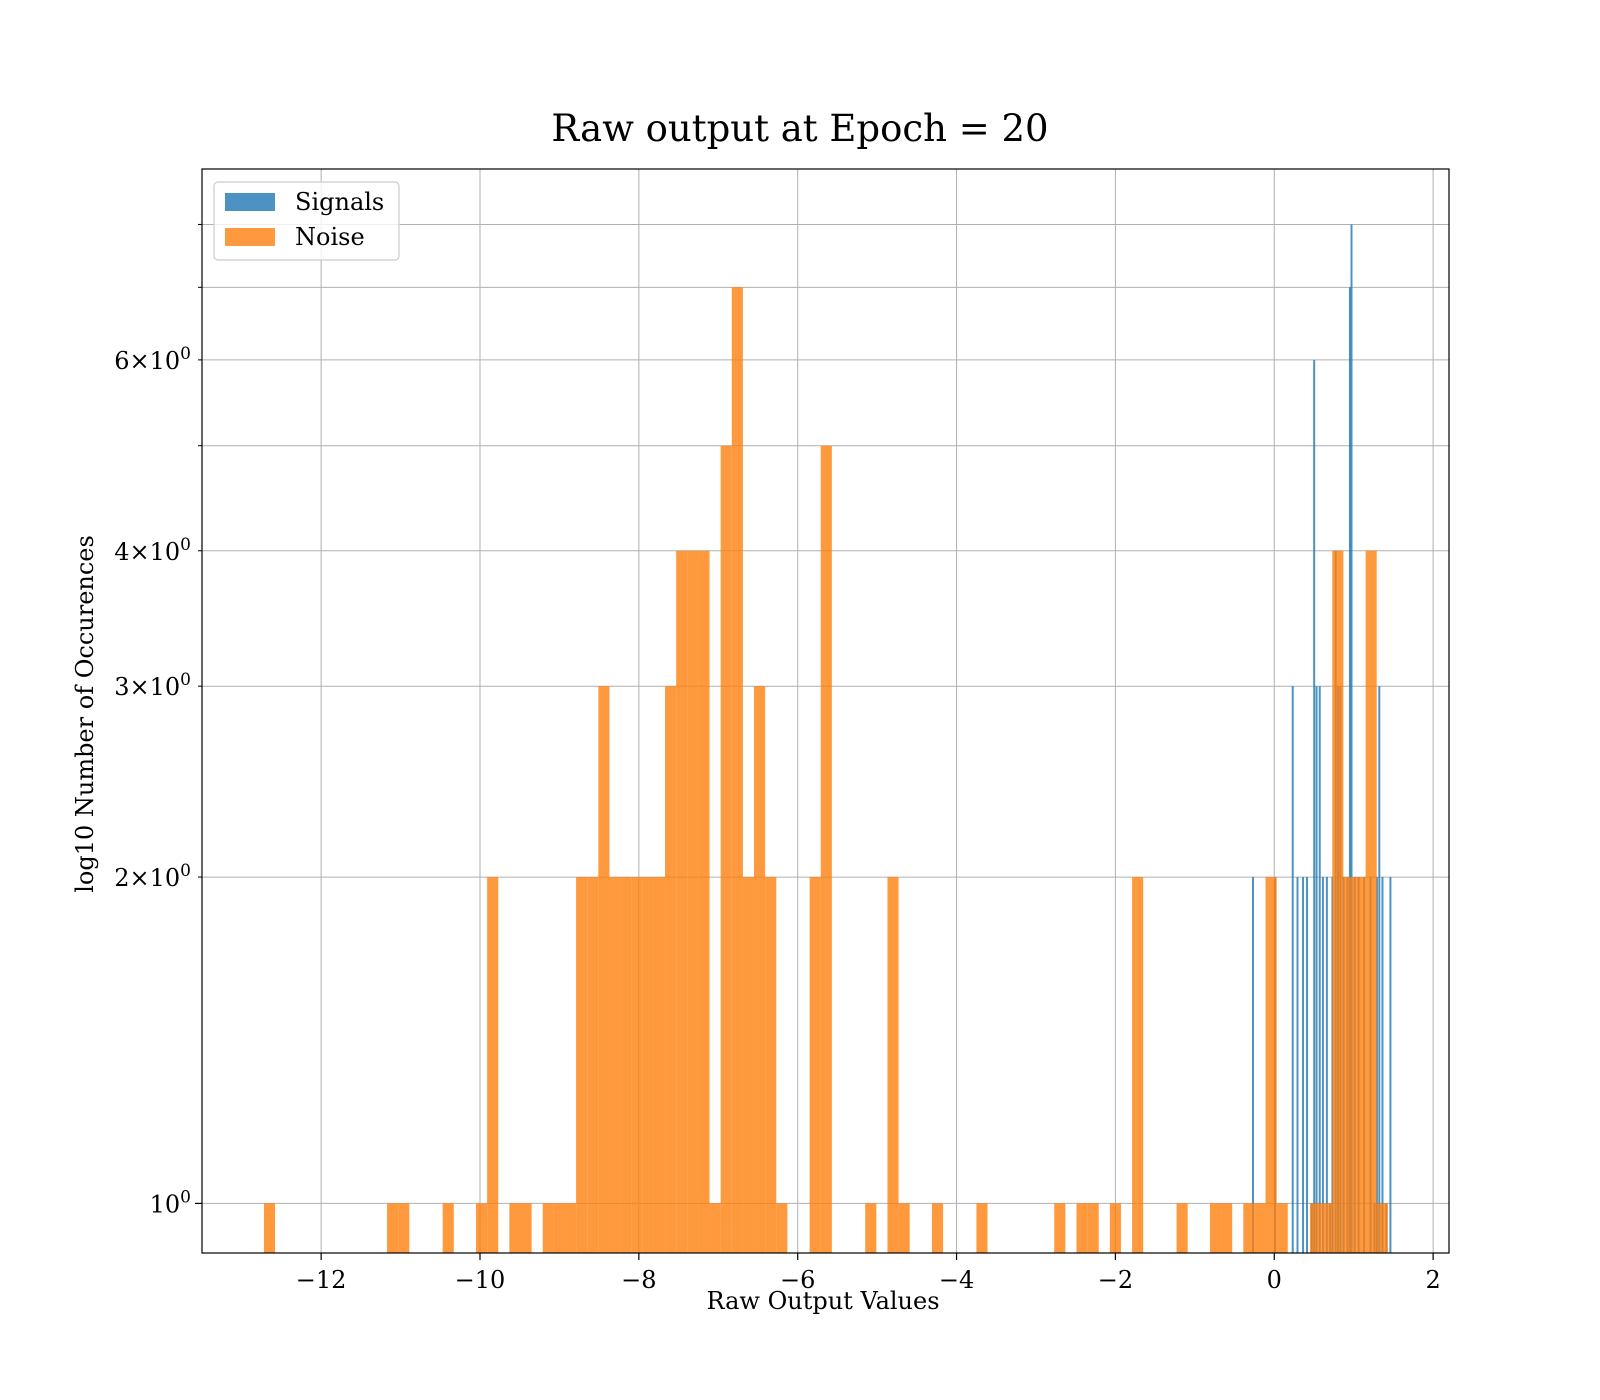 The height and width of the screenshot is (1400, 1600). What do you see at coordinates (339, 202) in the screenshot?
I see `legend-label-signals: Signals` at bounding box center [339, 202].